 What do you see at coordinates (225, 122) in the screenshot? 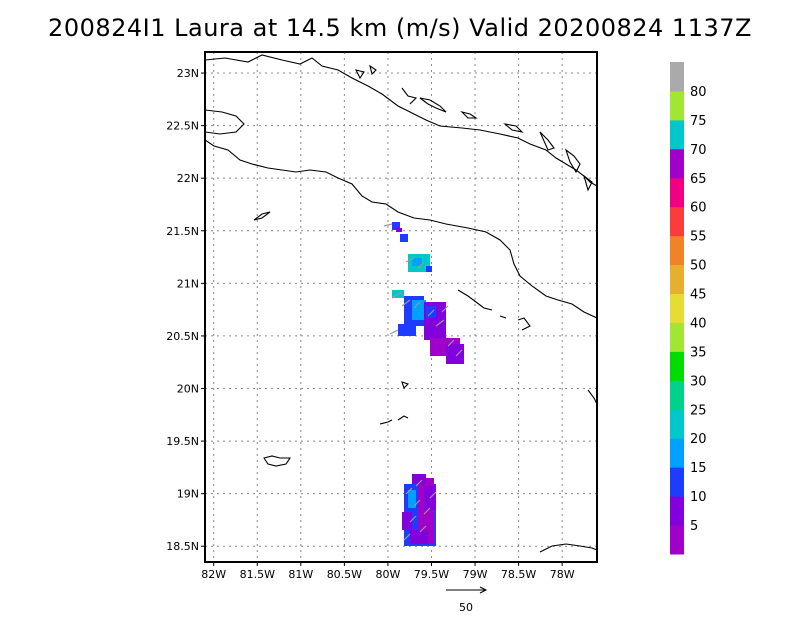
I see `cay-sal-bank` at bounding box center [225, 122].